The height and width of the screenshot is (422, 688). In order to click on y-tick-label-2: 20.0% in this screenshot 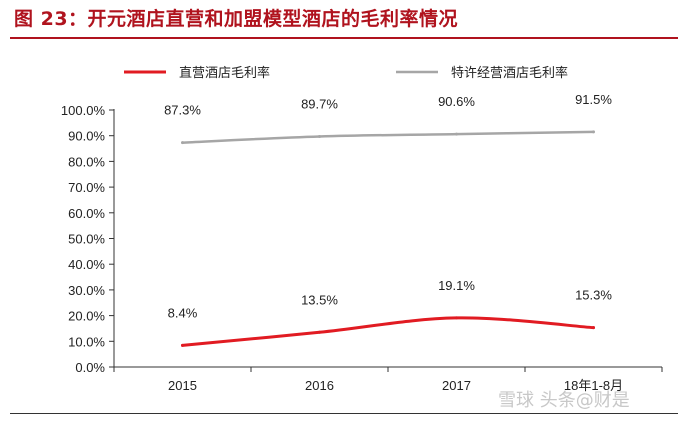, I will do `click(86, 316)`.